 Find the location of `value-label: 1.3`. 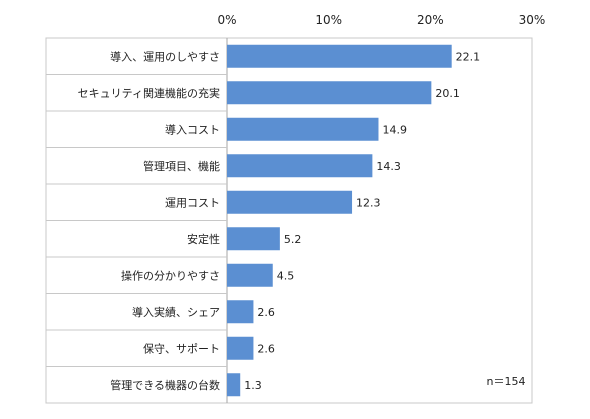

value-label: 1.3 is located at coordinates (253, 385).